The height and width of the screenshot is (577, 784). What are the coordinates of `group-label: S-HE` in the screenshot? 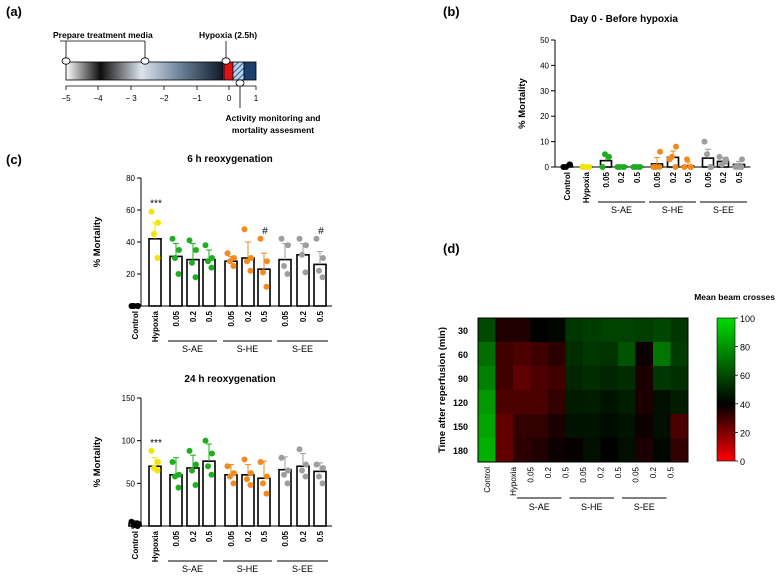 It's located at (673, 210).